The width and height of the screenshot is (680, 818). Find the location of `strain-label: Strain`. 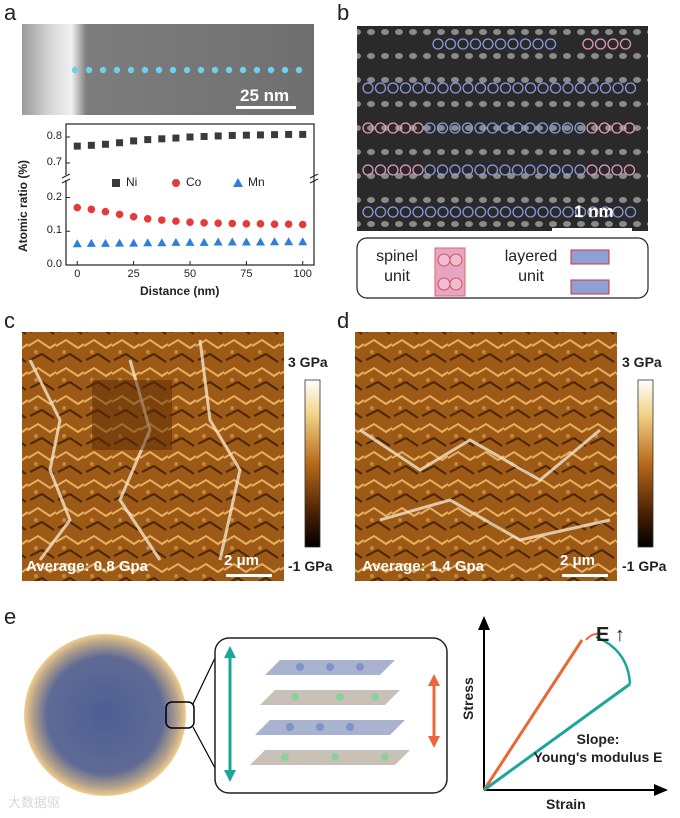

strain-label: Strain is located at coordinates (566, 804).